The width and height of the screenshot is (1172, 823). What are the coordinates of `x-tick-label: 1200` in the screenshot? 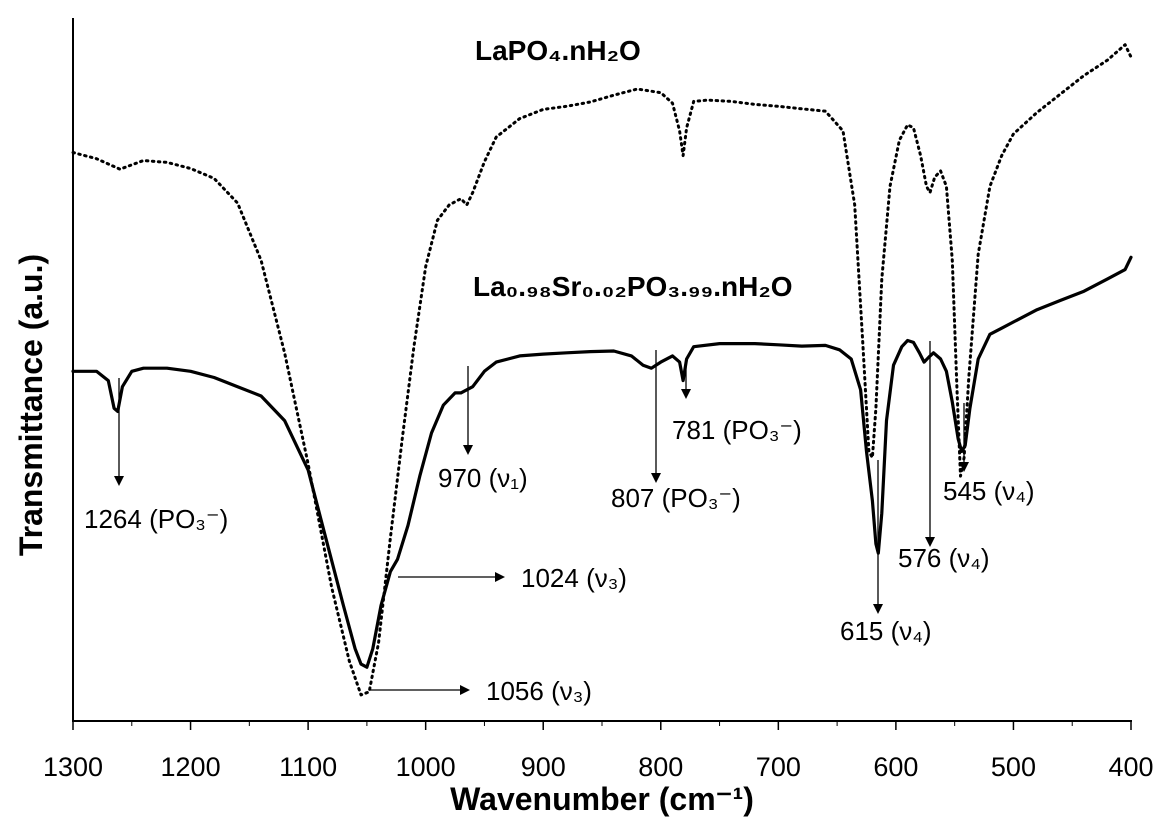 It's located at (191, 767).